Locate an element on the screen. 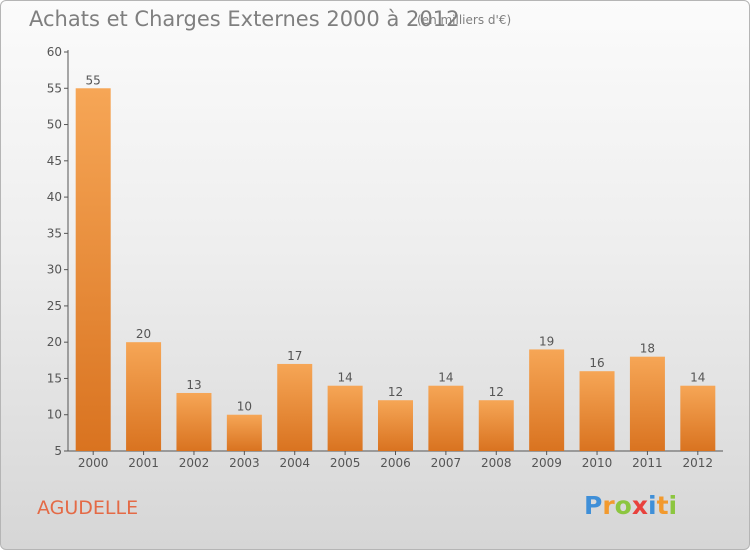  x-tick-label: 2012 is located at coordinates (698, 463).